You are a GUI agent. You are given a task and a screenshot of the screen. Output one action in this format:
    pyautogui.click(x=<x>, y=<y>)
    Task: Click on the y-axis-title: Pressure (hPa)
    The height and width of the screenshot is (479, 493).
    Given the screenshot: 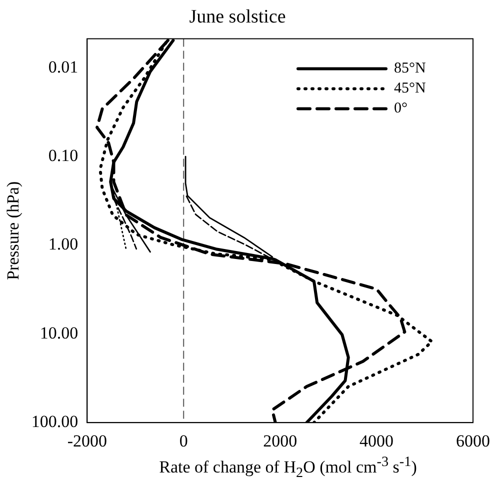 What is the action you would take?
    pyautogui.click(x=13, y=230)
    